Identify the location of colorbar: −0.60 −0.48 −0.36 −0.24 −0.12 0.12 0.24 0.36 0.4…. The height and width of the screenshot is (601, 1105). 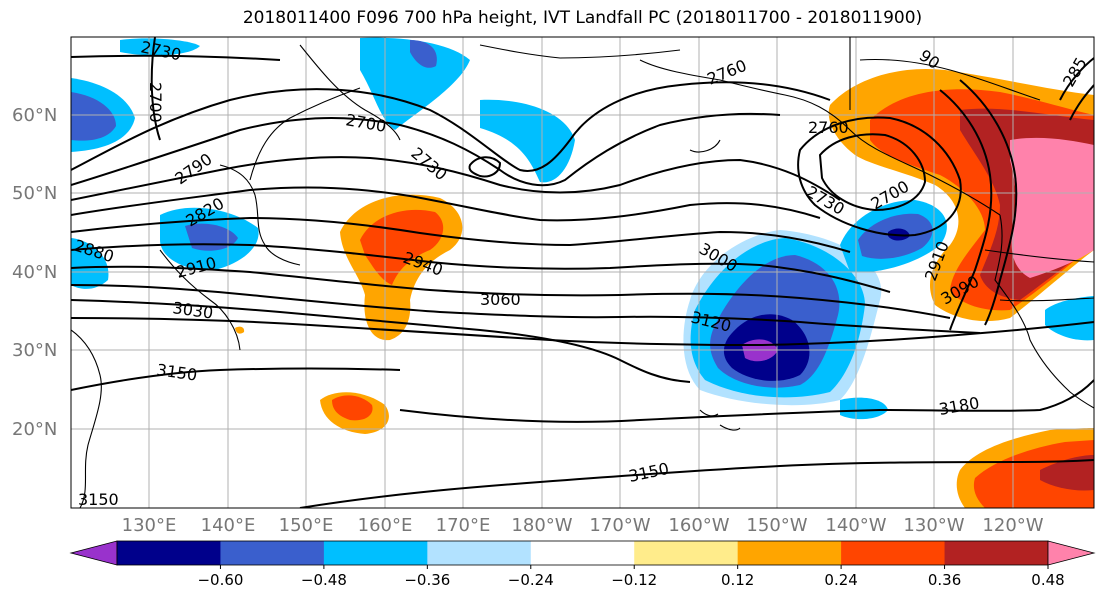
(582, 564).